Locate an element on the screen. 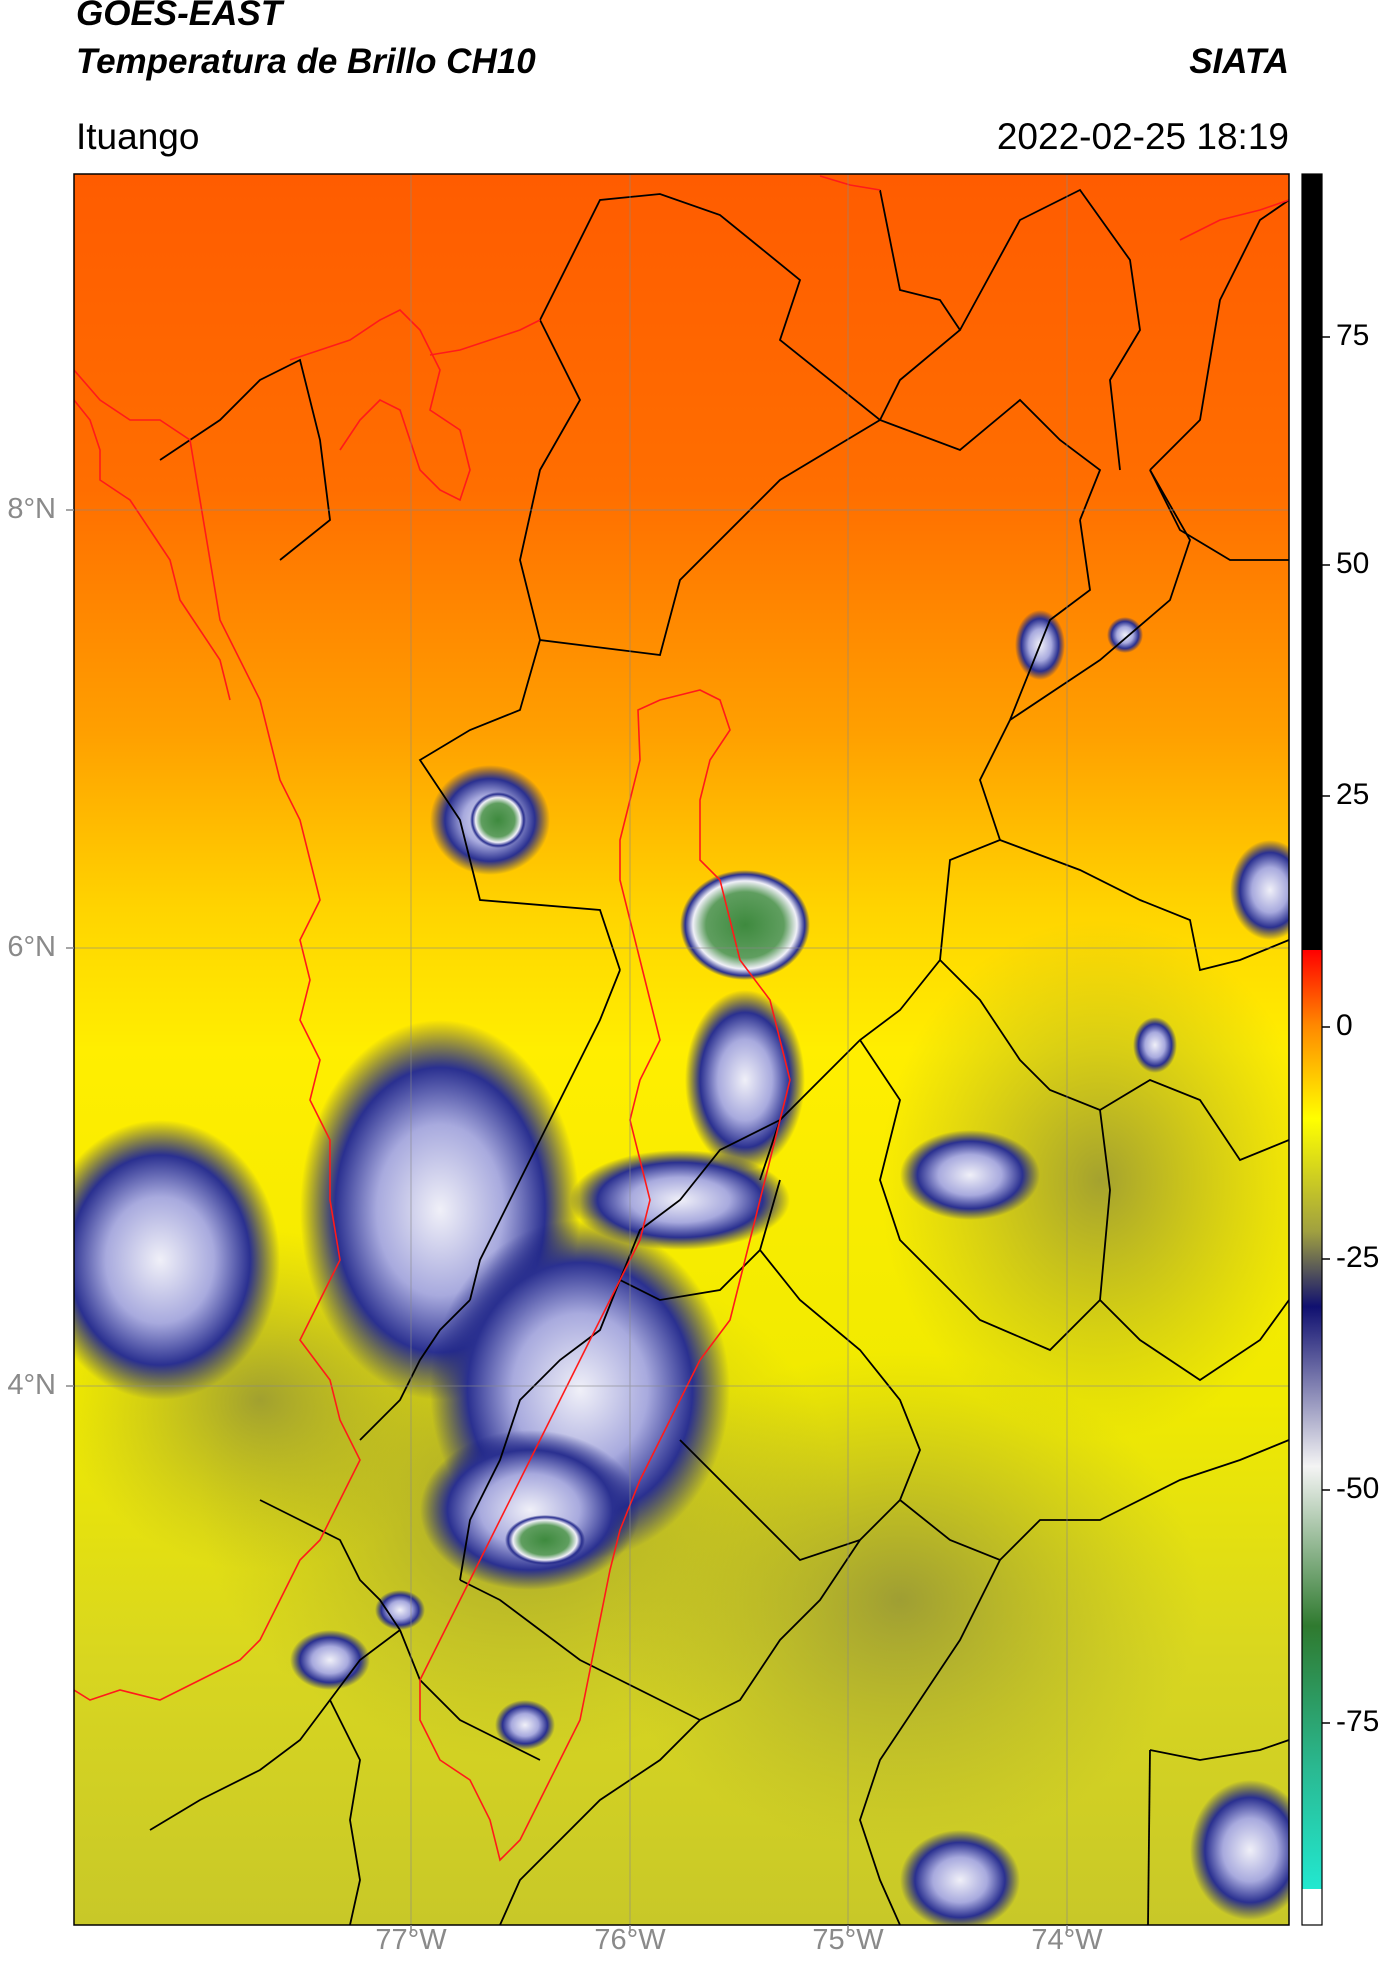  lon-label-77w: 77°W is located at coordinates (411, 1940).